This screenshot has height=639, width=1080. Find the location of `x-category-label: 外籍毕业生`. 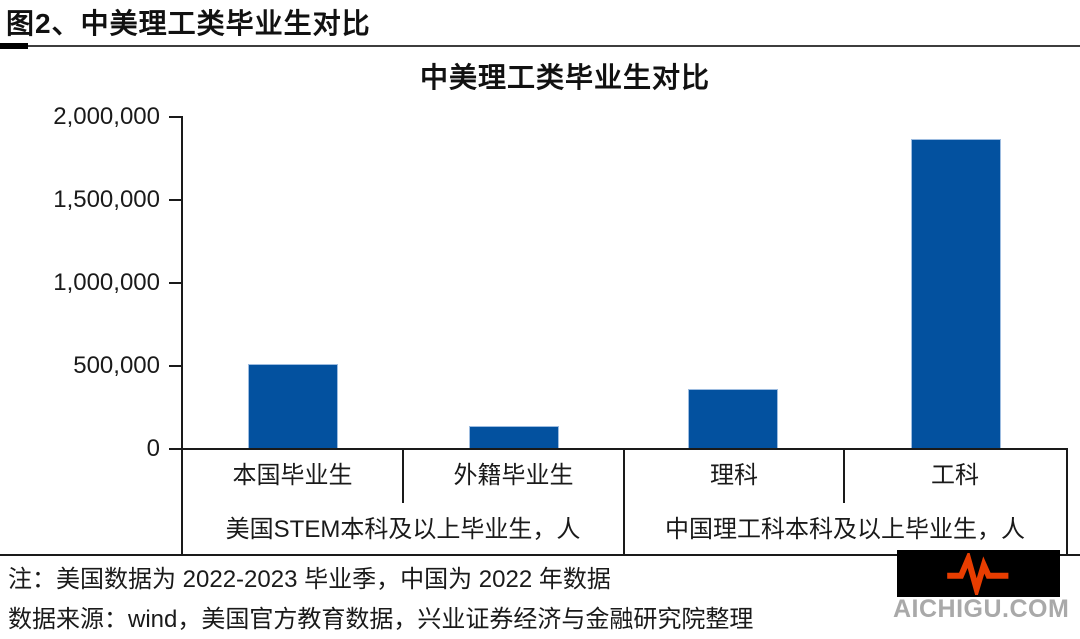

x-category-label: 外籍毕业生 is located at coordinates (513, 475).